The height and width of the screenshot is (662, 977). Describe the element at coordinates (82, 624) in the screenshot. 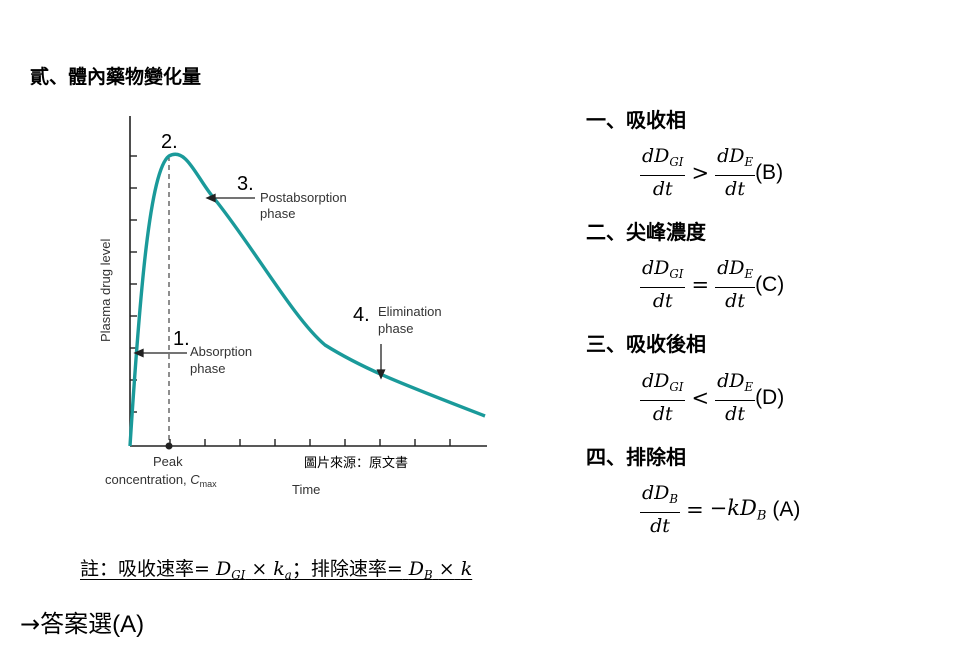

I see `answer-line: →答案選(A)` at that location.